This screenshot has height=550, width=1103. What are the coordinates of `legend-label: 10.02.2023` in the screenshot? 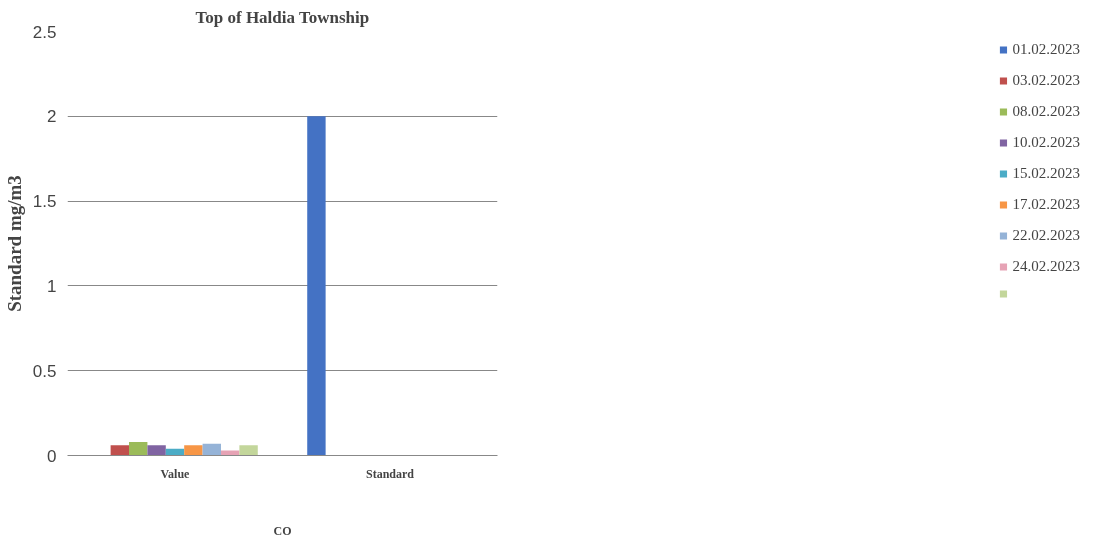 It's located at (1046, 142).